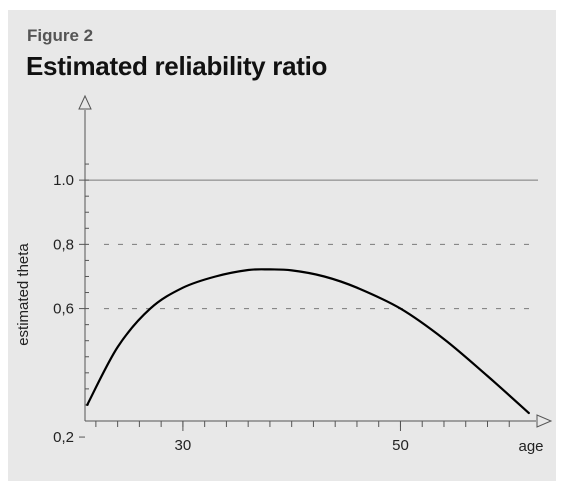  What do you see at coordinates (183, 445) in the screenshot?
I see `x-tick-label: 30` at bounding box center [183, 445].